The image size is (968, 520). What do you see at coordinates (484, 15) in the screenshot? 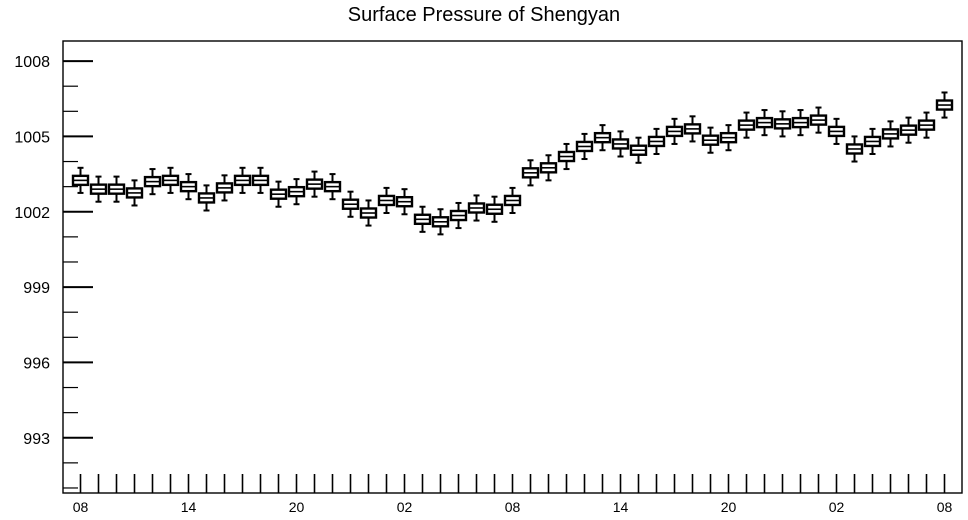
I see `chart-title: Surface Pressure of Shengyan` at bounding box center [484, 15].